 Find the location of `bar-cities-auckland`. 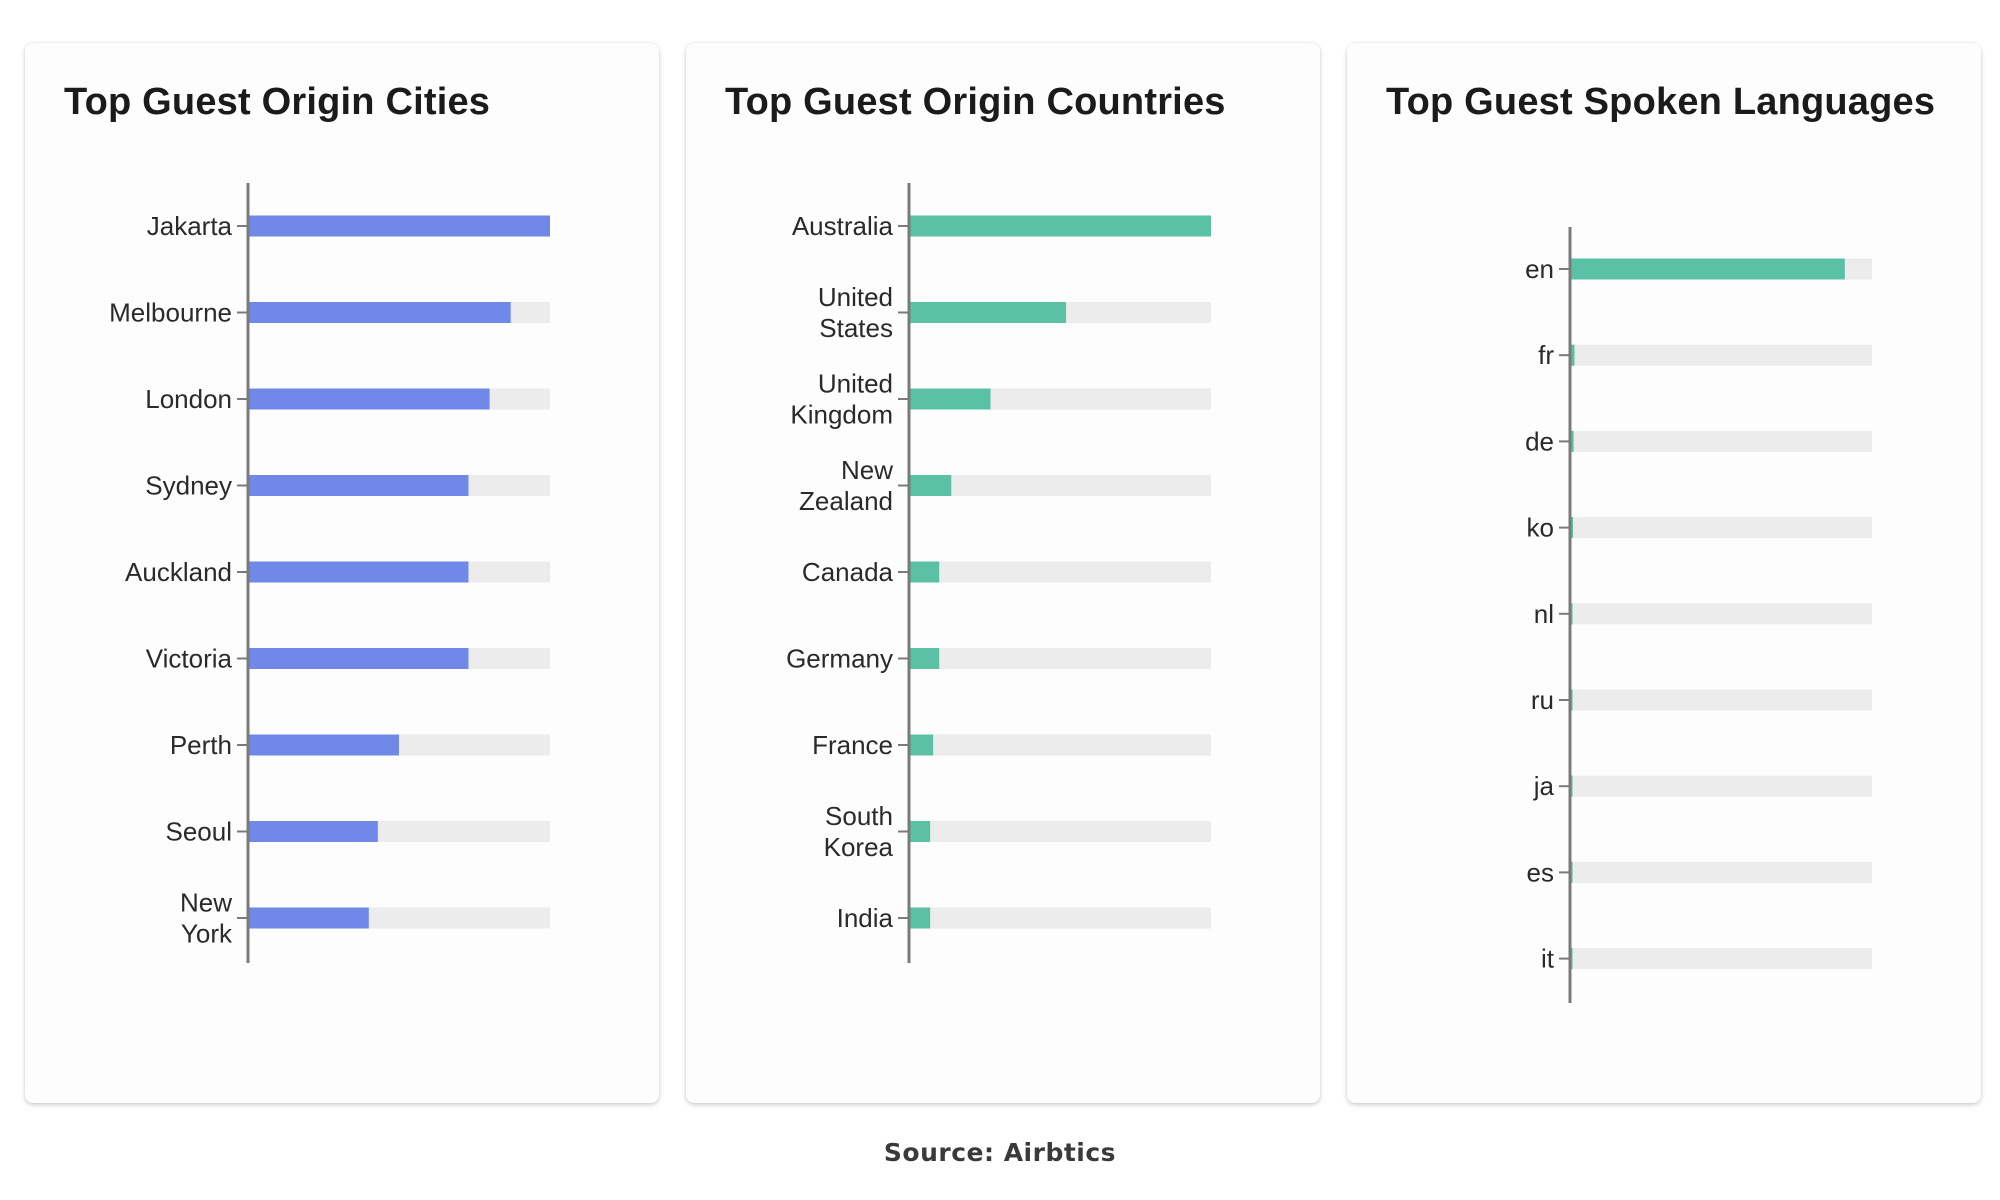

bar-cities-auckland is located at coordinates (358, 572).